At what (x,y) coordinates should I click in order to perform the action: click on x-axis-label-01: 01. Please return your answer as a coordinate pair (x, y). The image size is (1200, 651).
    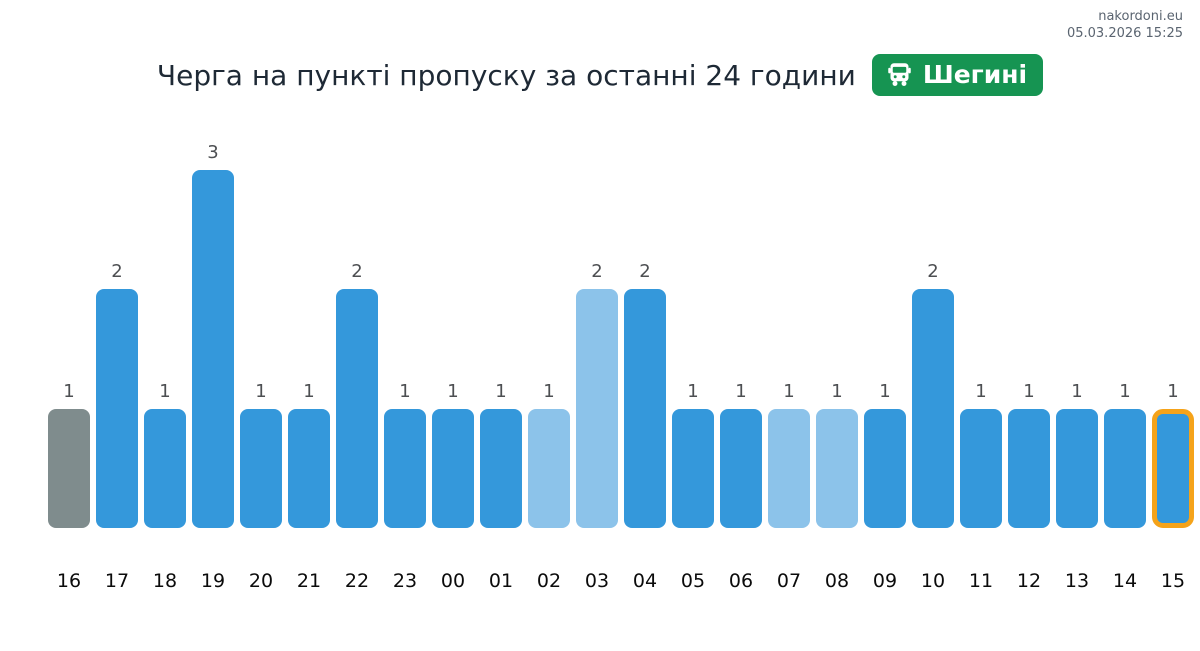
    Looking at the image, I should click on (501, 581).